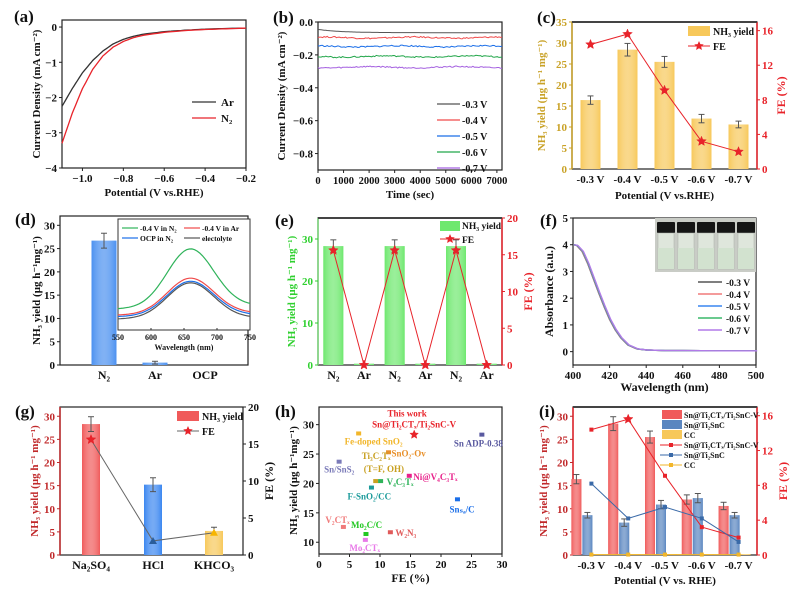 Image resolution: width=809 pixels, height=590 pixels. What do you see at coordinates (562, 23) in the screenshot?
I see `y-tick-label: 35` at bounding box center [562, 23].